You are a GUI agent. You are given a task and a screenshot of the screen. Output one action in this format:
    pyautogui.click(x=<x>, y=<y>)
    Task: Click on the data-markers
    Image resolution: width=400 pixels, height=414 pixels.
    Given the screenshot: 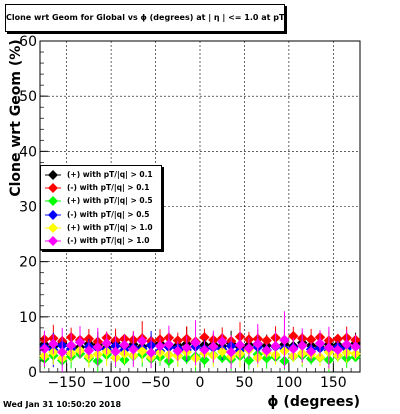 What is the action you would take?
    pyautogui.click(x=200, y=341)
    